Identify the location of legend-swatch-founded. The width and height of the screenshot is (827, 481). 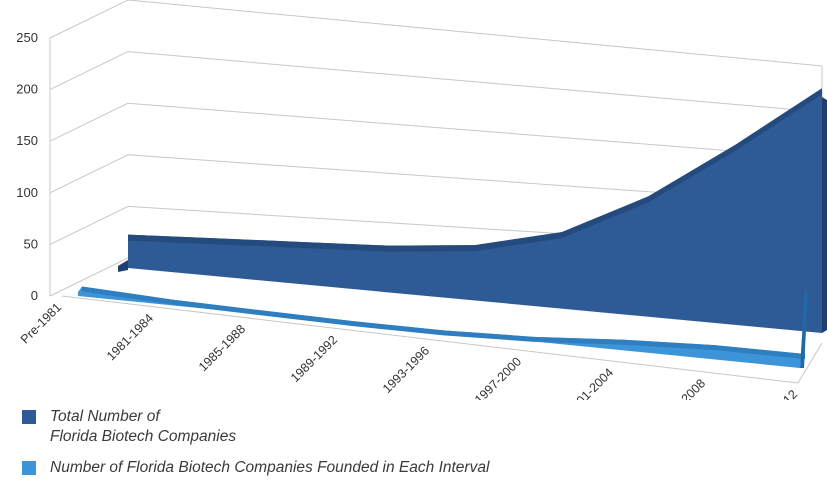
(29, 468).